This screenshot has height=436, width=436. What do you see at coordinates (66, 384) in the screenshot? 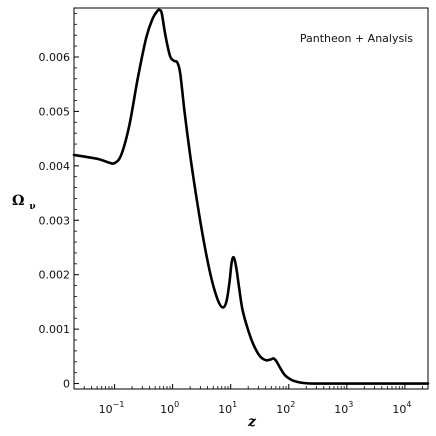
I see `y-tick-label: 0` at bounding box center [66, 384].